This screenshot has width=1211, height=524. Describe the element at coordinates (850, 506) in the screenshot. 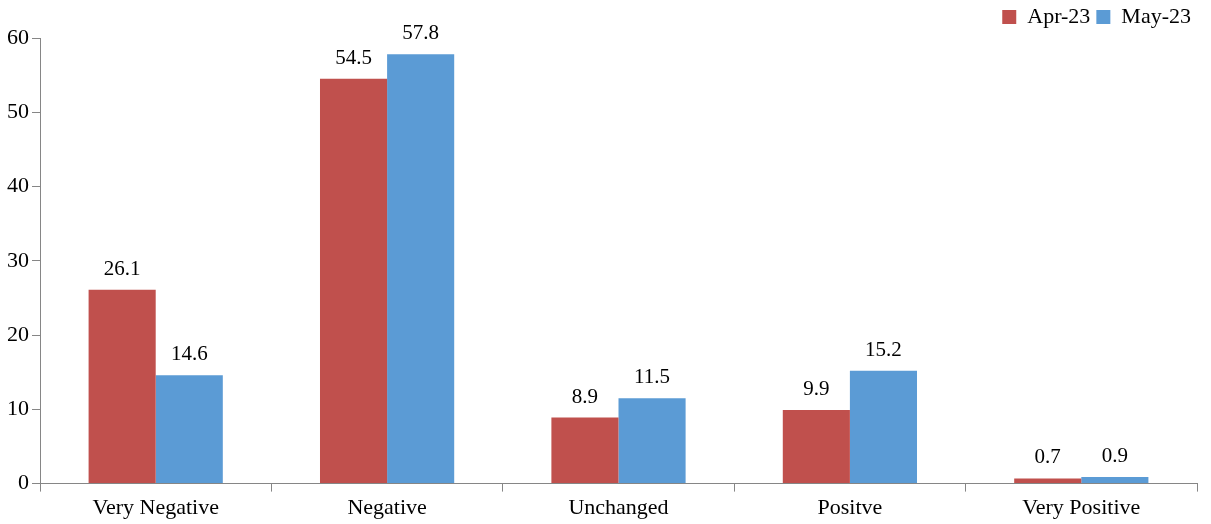

I see `x-tick-label: Positve` at that location.